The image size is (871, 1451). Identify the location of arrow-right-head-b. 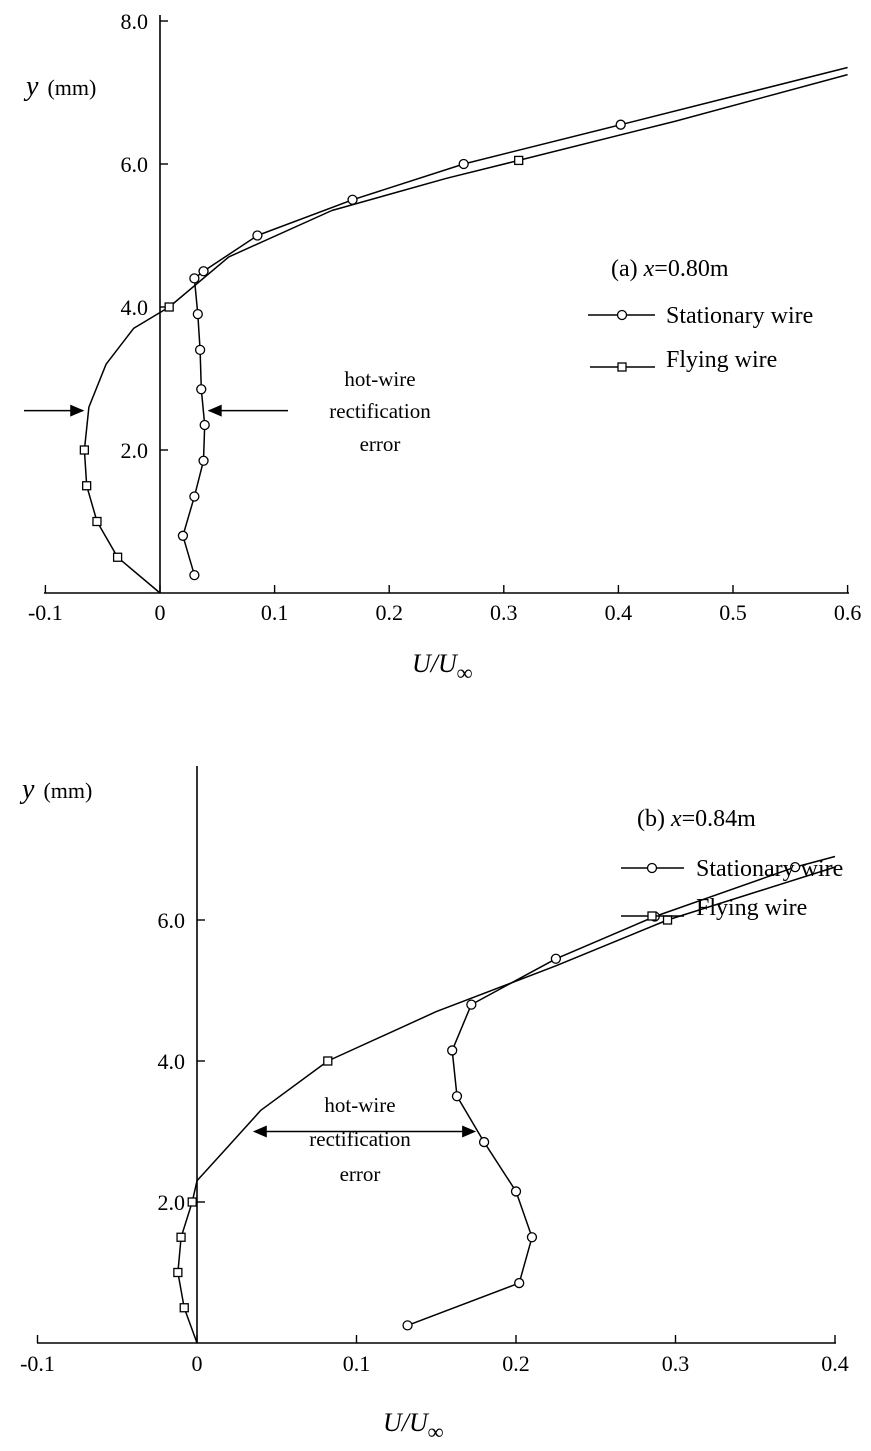
(469, 1131).